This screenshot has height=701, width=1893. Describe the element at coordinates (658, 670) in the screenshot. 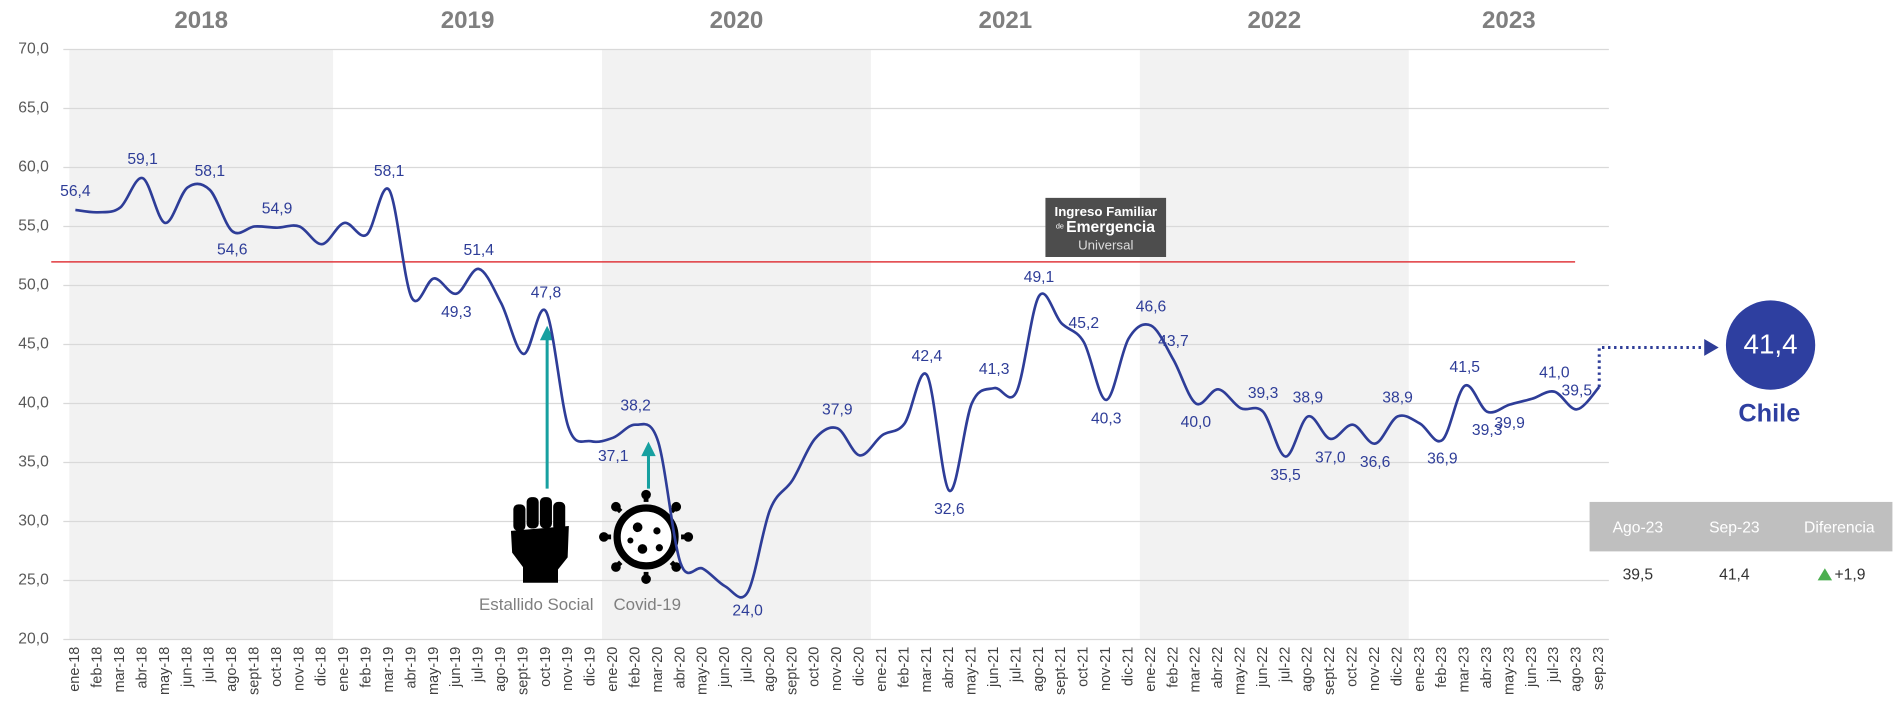

I see `x-tick-label: mar-20` at that location.